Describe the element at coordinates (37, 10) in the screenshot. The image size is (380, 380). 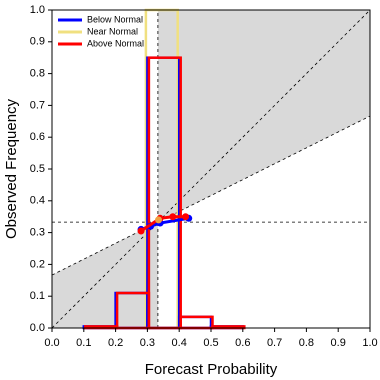
I see `y-tick-label: 1.0` at that location.